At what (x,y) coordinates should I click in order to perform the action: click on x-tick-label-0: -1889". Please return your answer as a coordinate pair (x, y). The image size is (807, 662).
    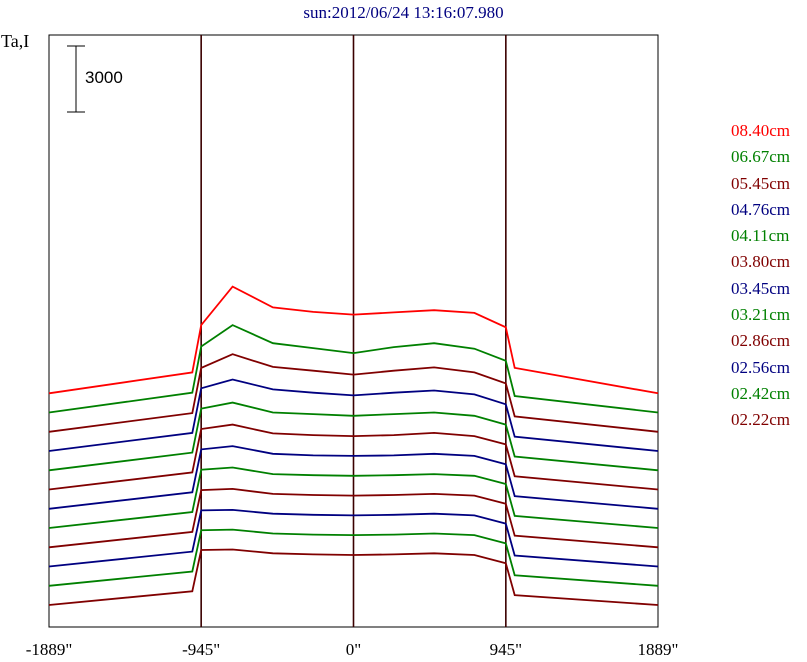
    Looking at the image, I should click on (49, 649).